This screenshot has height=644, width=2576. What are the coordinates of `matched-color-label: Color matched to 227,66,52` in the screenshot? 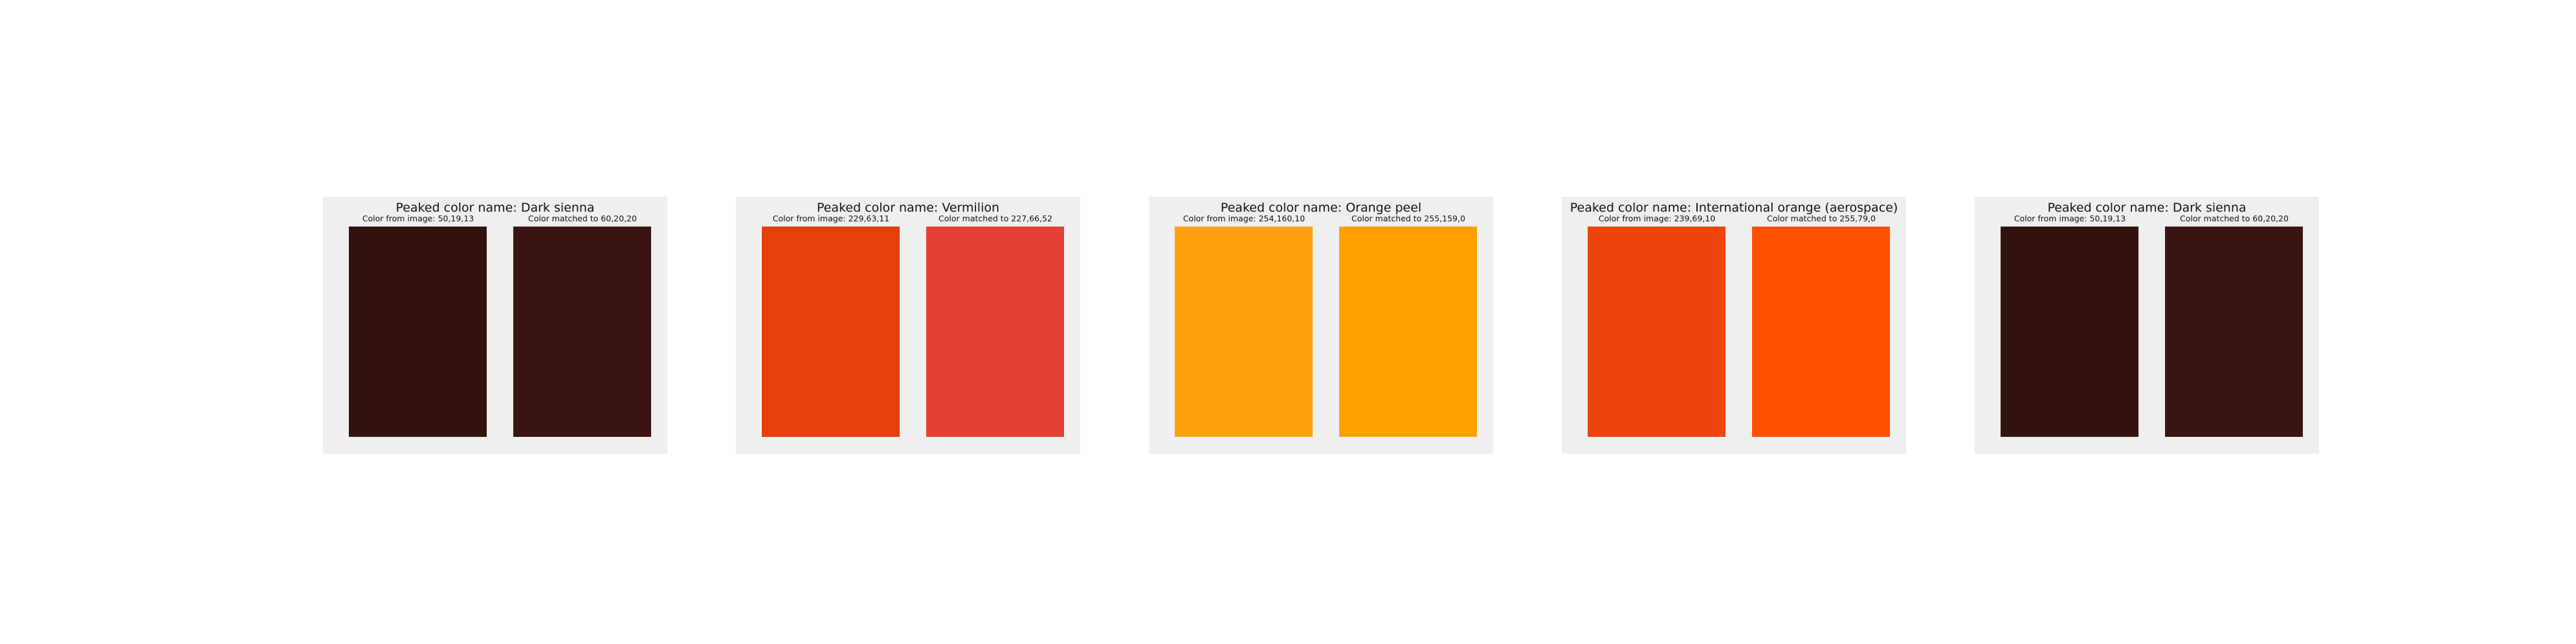 It's located at (995, 218).